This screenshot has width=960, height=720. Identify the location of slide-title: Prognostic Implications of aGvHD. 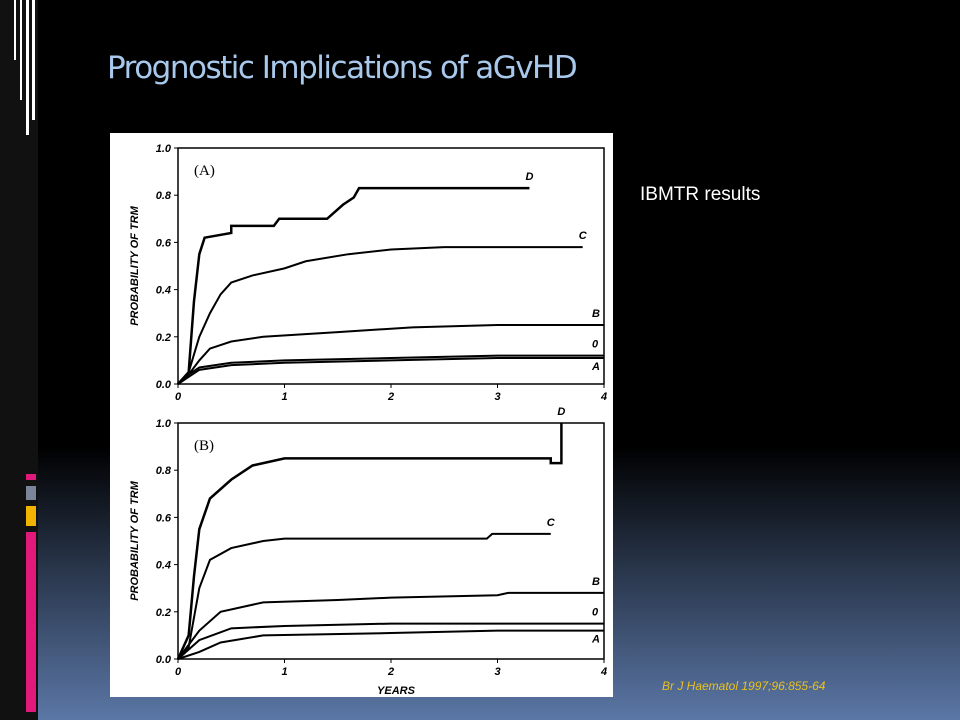
(342, 68).